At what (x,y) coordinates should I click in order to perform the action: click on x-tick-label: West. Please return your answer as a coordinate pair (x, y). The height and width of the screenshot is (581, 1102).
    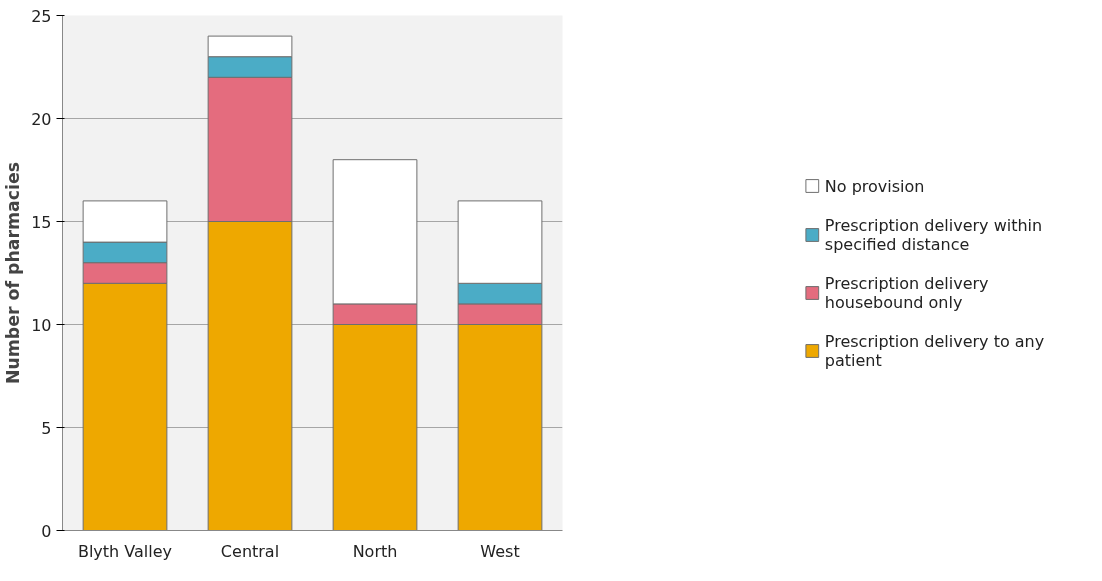
    Looking at the image, I should click on (500, 551).